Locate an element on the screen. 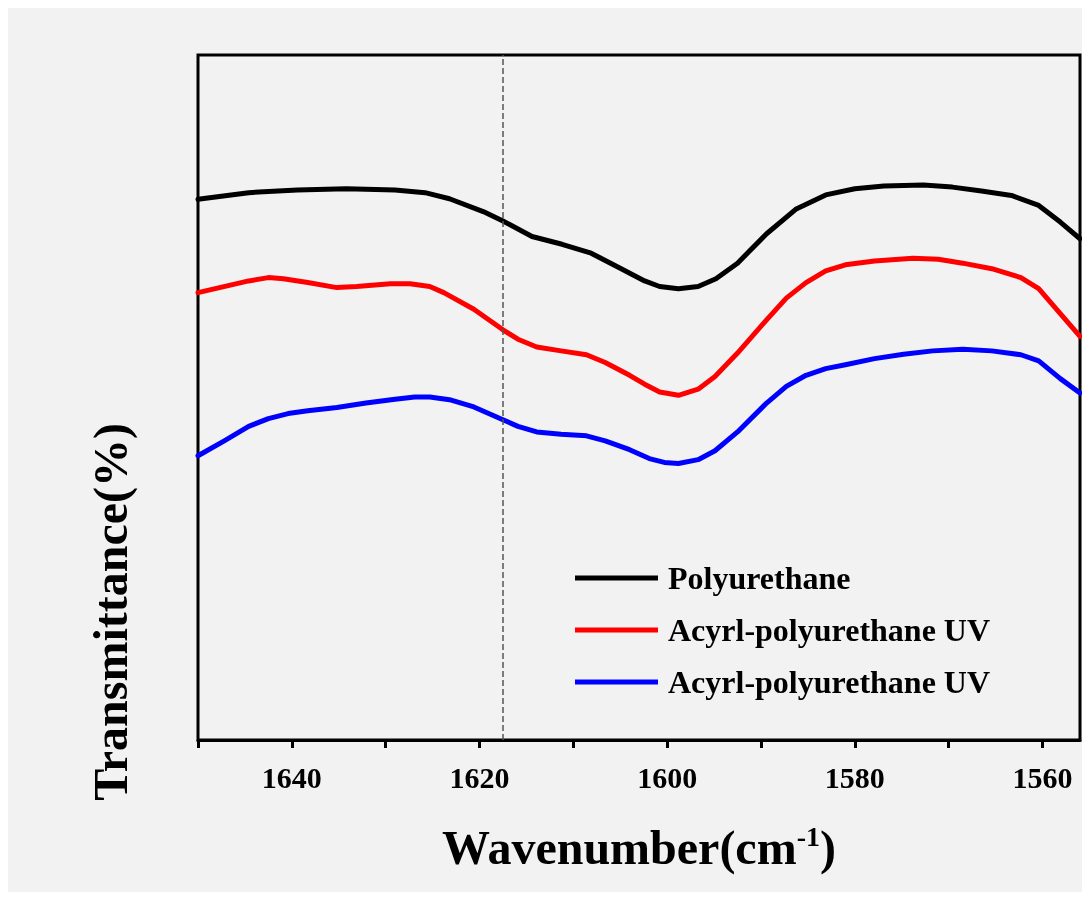 Image resolution: width=1090 pixels, height=900 pixels. x-tick-label: 1580 is located at coordinates (854, 777).